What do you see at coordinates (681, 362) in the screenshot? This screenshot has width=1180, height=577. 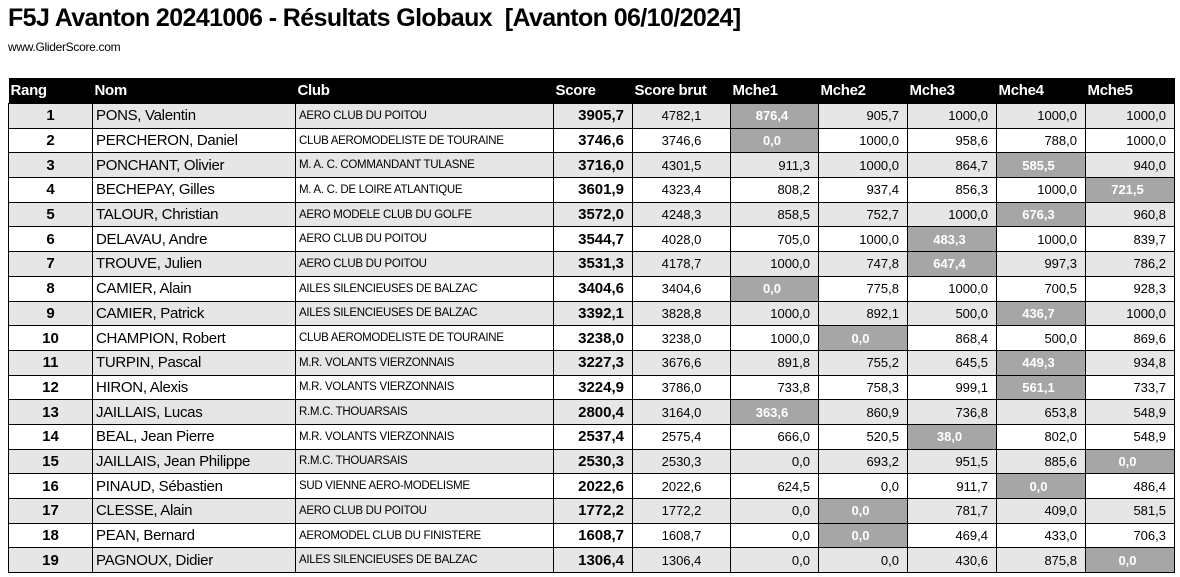 I see `raw-score-cell: 3676,6` at bounding box center [681, 362].